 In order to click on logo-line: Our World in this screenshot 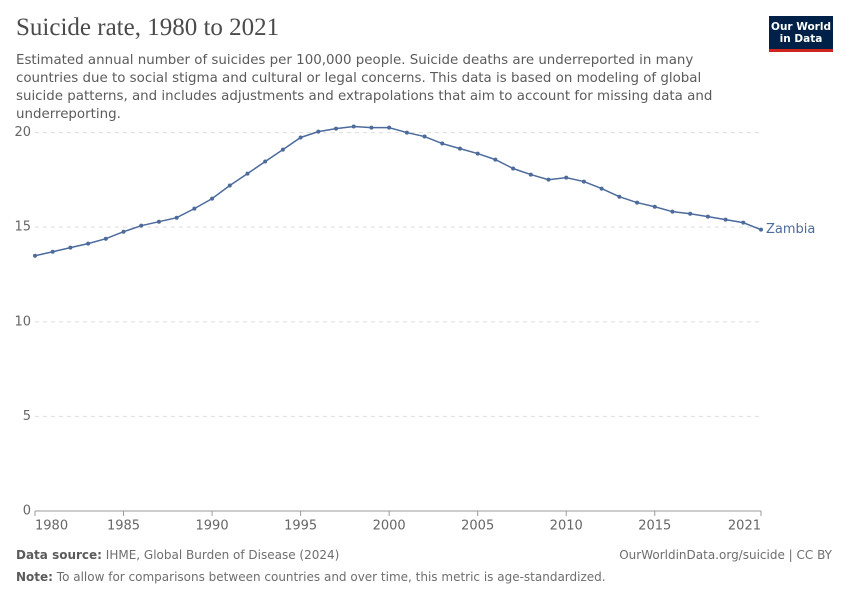, I will do `click(801, 27)`.